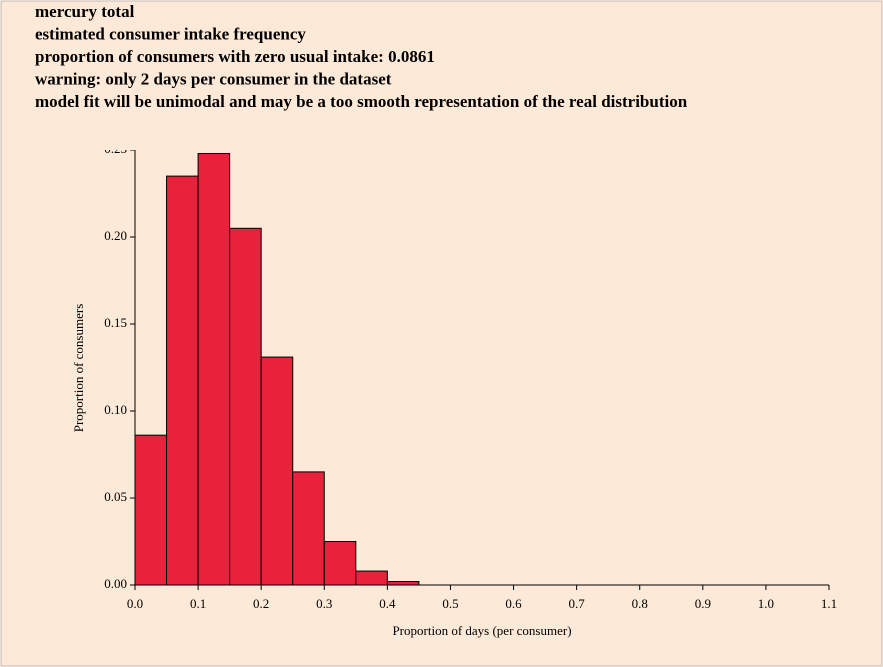  Describe the element at coordinates (115, 322) in the screenshot. I see `y-tick-label: 0.15` at that location.